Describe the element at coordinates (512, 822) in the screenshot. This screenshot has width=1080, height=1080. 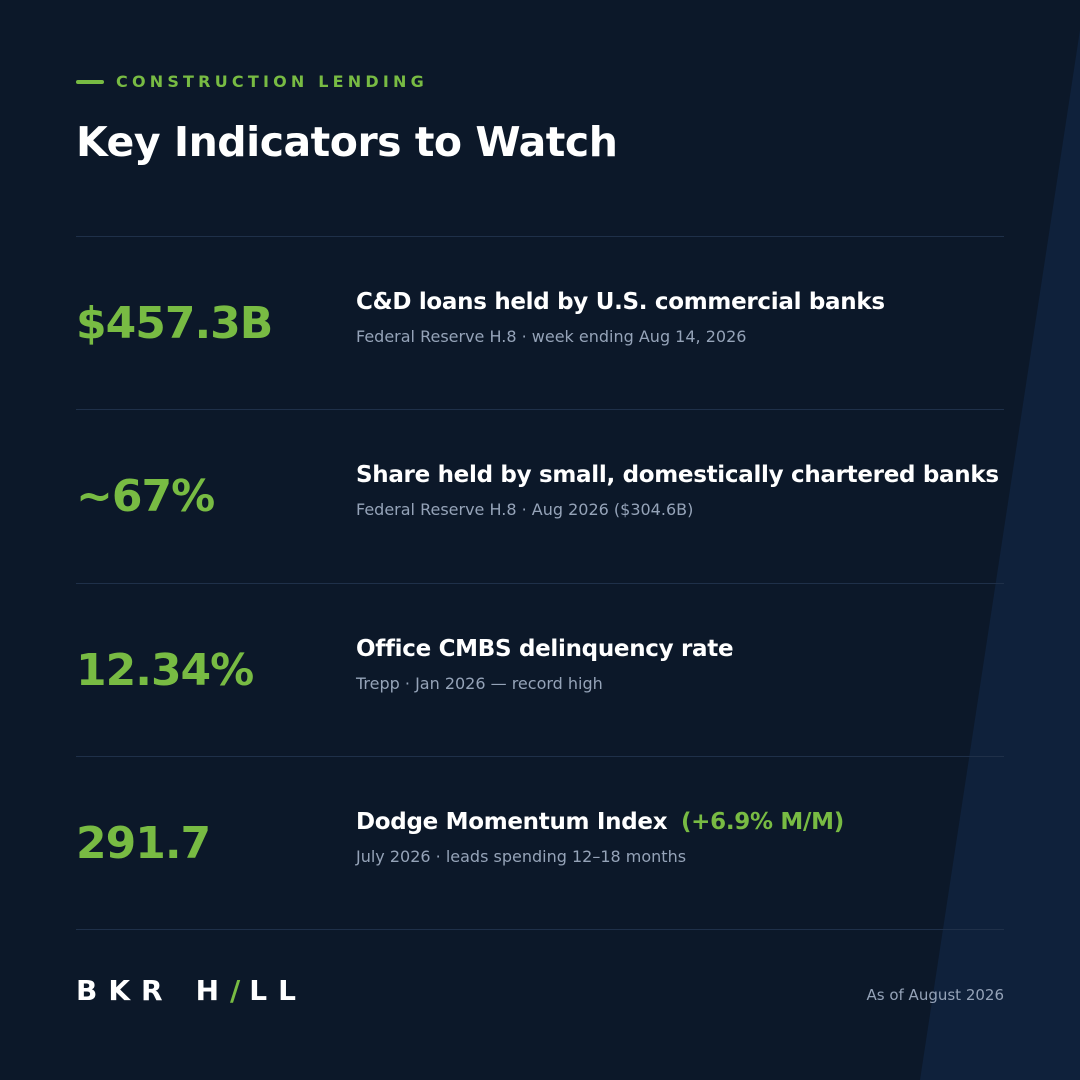
I see `indicator-title-text: Dodge Momentum Index` at that location.